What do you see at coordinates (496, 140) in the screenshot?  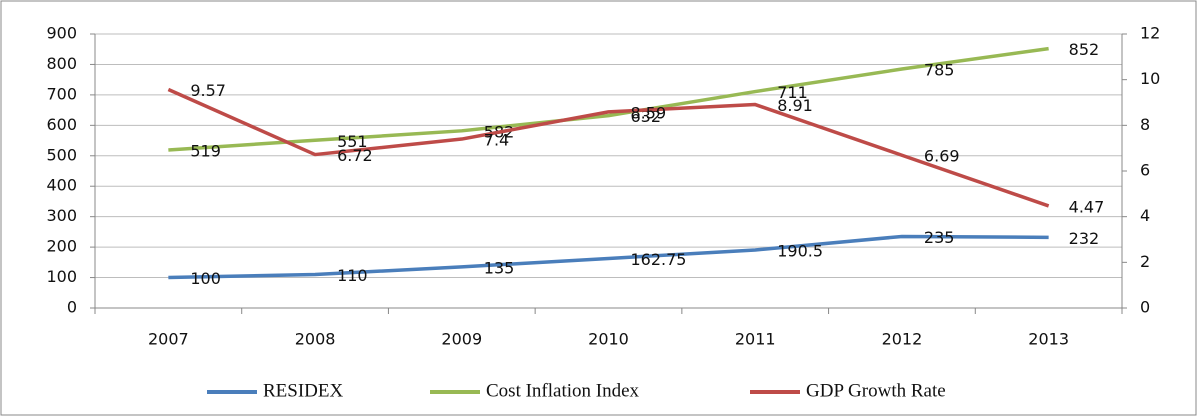 I see `data-label: 7.4` at bounding box center [496, 140].